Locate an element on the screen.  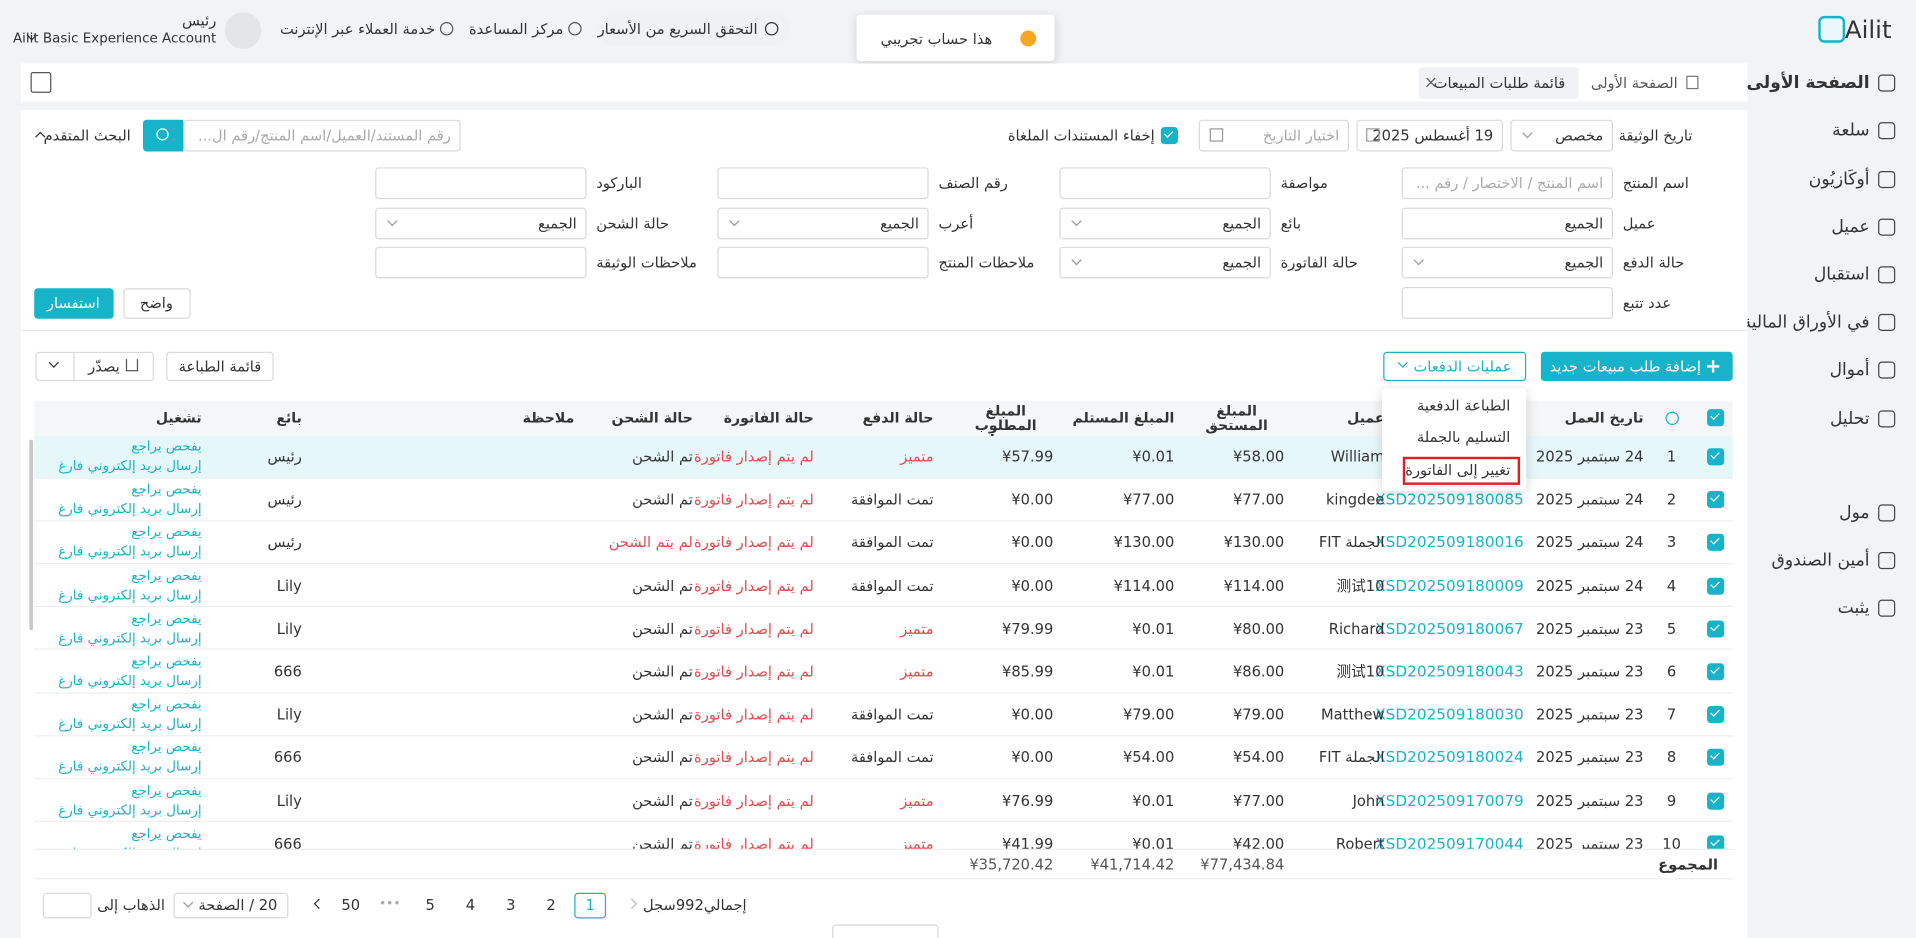
page-number: 1 is located at coordinates (590, 905).